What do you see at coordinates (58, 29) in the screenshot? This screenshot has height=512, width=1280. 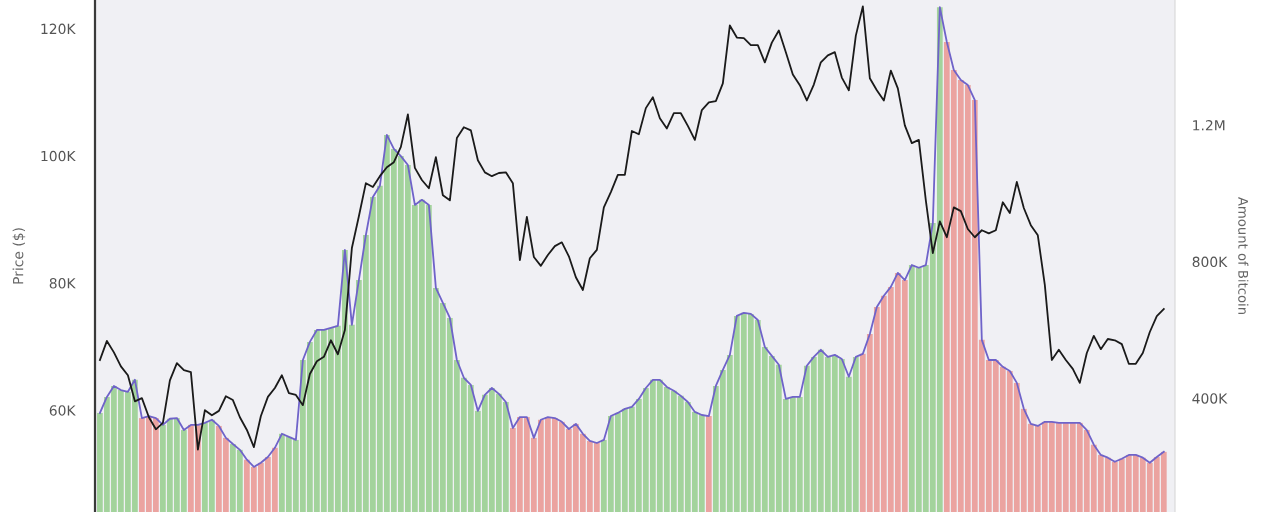 I see `y-tick-label: 120K` at bounding box center [58, 29].